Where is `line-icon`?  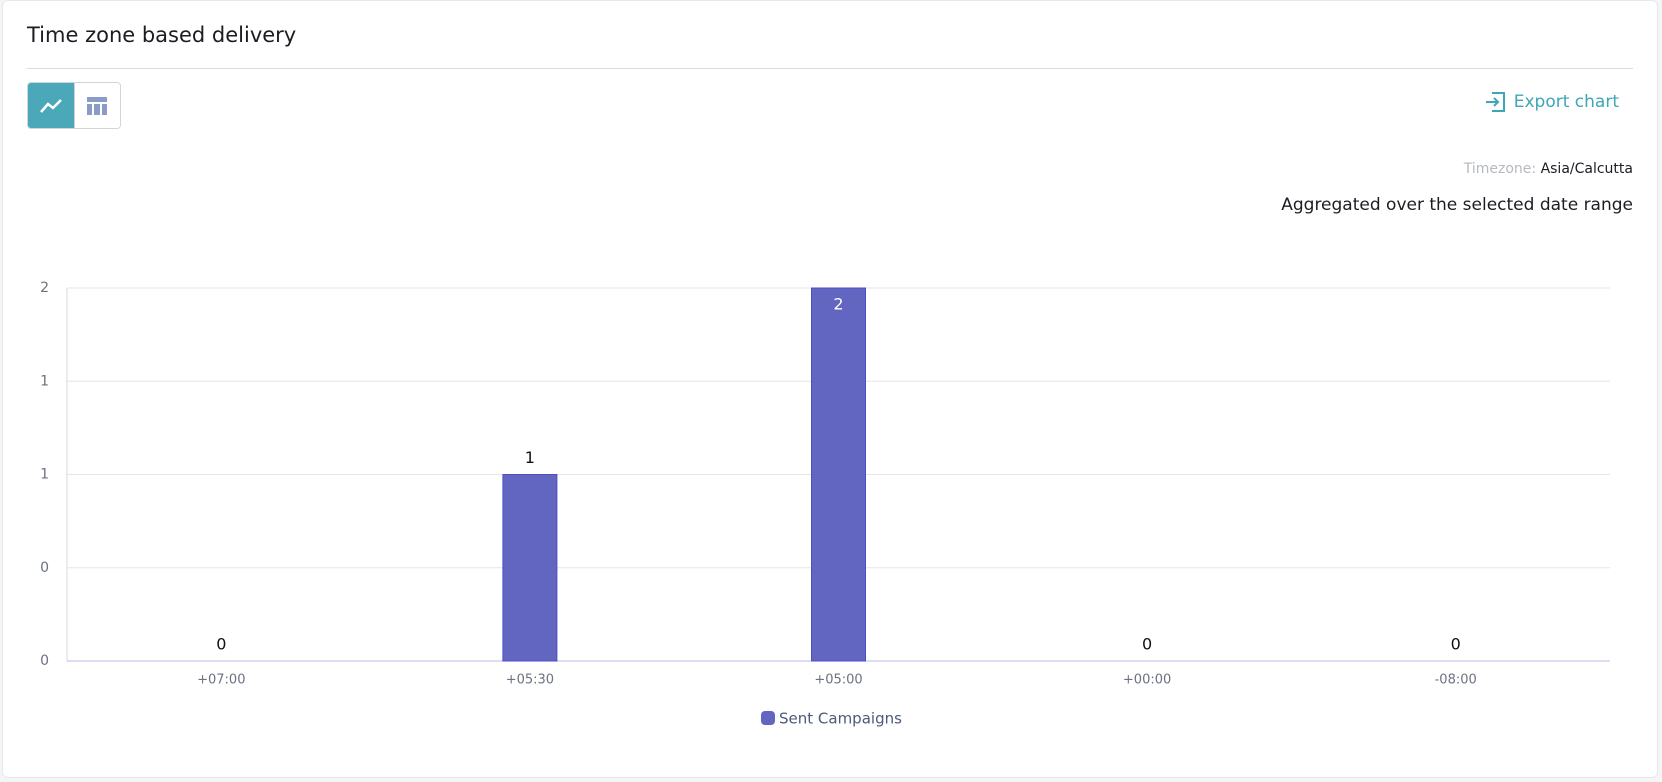
line-icon is located at coordinates (50, 105).